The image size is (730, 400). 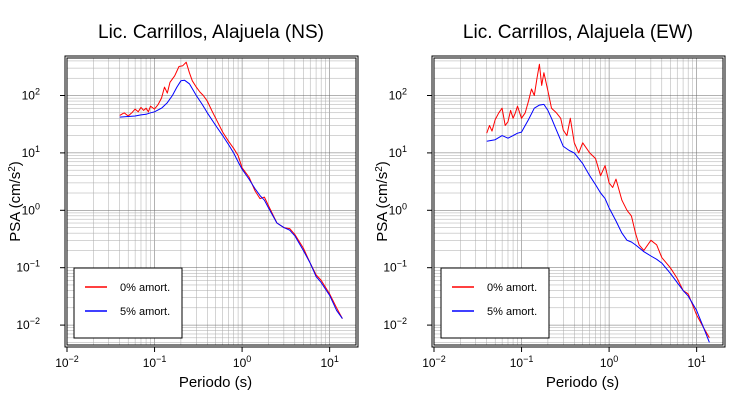 I want to click on chart-title: Lic. Carrillos, Alajuela (EW), so click(x=578, y=32).